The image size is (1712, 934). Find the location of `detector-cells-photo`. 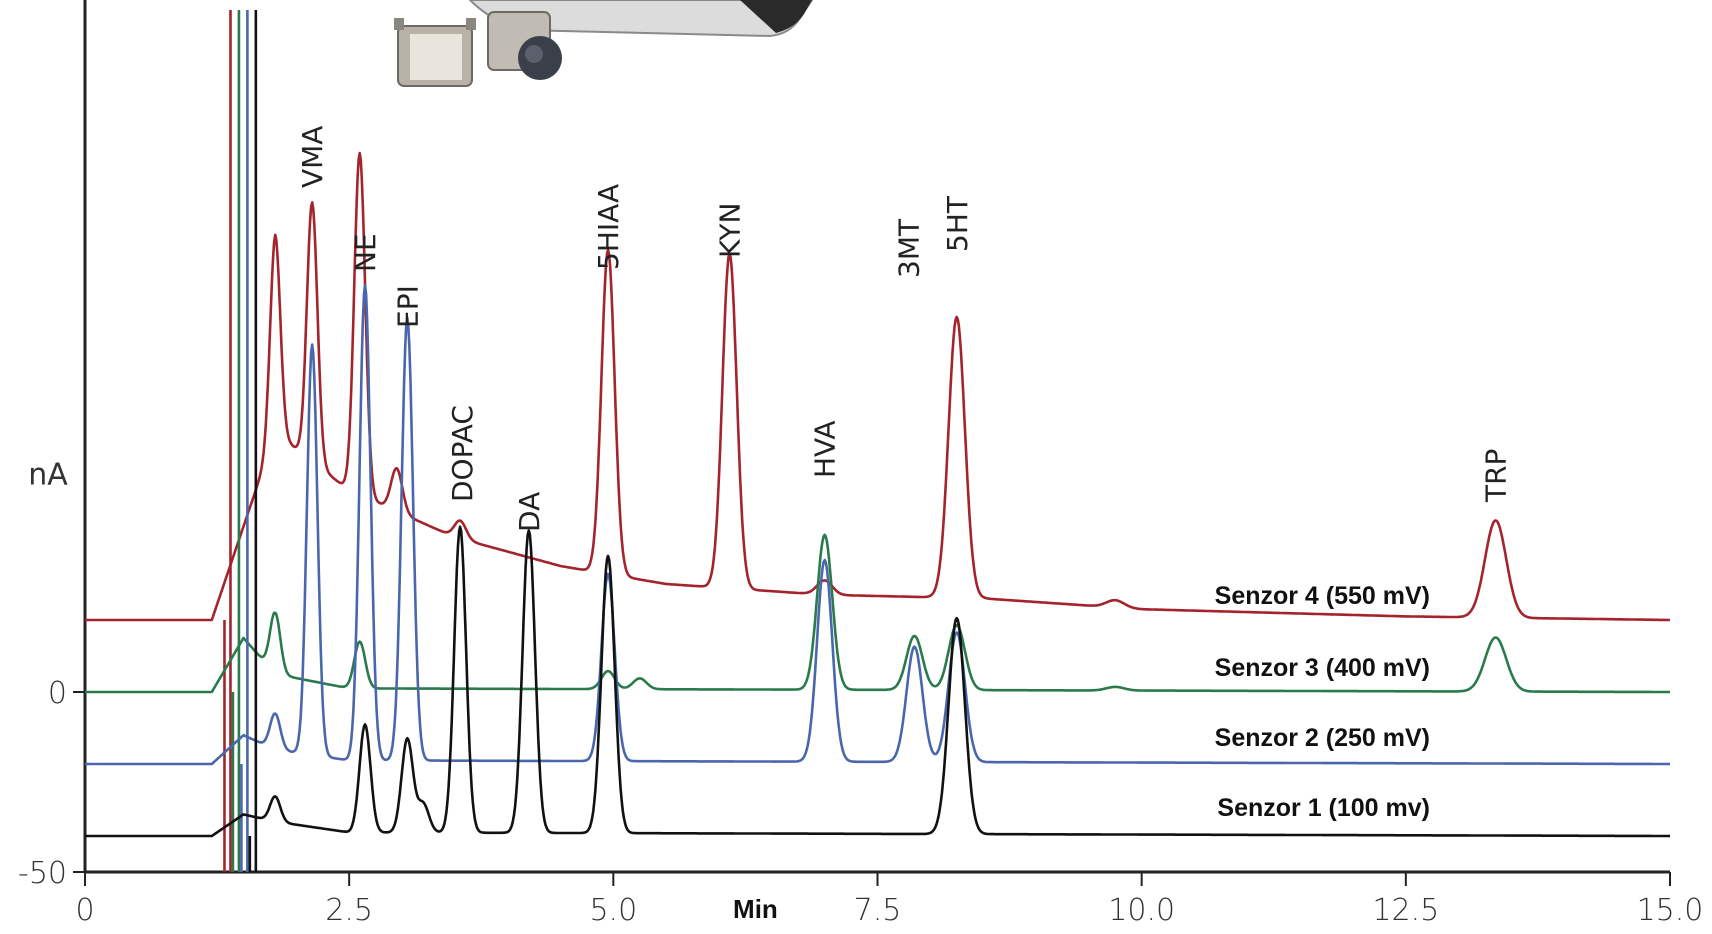

detector-cells-photo is located at coordinates (604, 43).